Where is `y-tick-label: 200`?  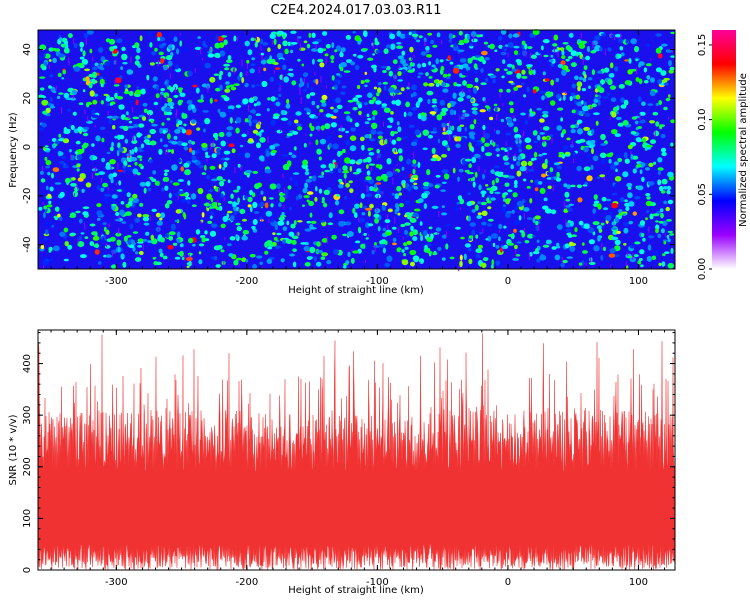
y-tick-label: 200 is located at coordinates (27, 466).